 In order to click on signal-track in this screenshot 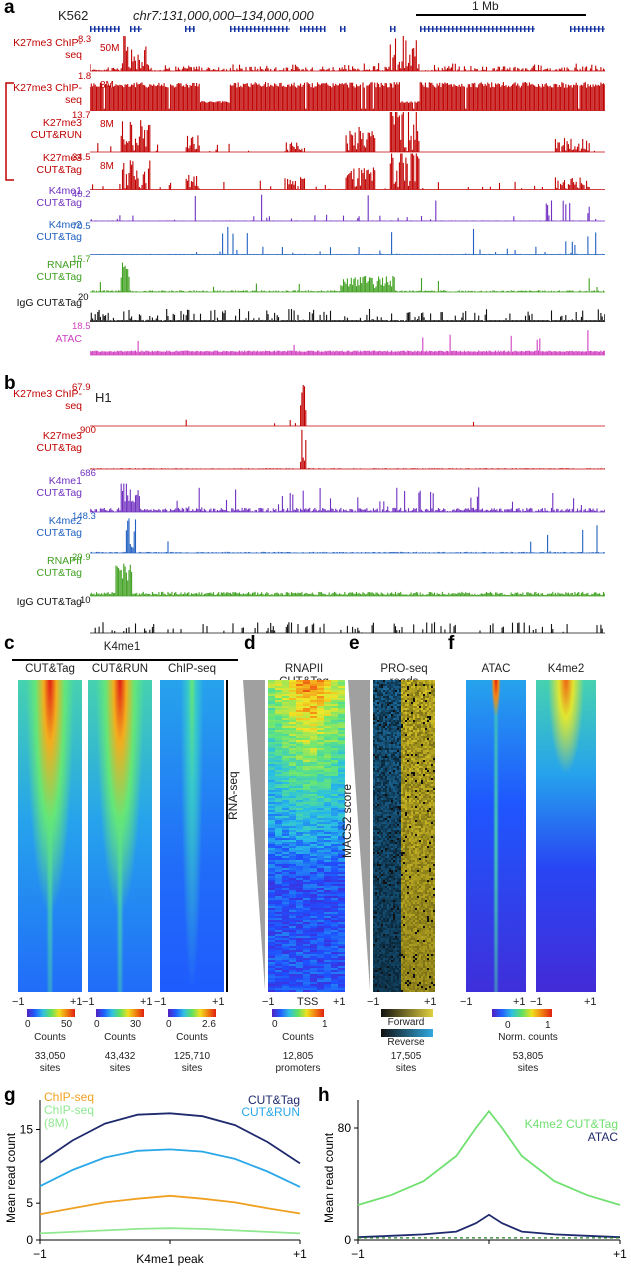, I will do `click(347, 54)`.